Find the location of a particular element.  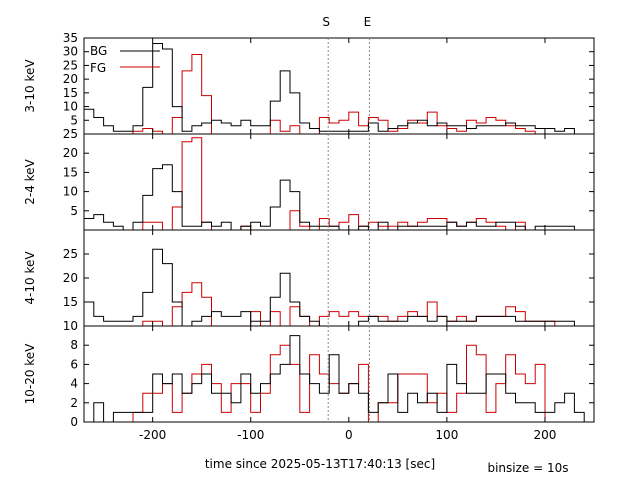

legend-label-bg: BG is located at coordinates (98, 51).